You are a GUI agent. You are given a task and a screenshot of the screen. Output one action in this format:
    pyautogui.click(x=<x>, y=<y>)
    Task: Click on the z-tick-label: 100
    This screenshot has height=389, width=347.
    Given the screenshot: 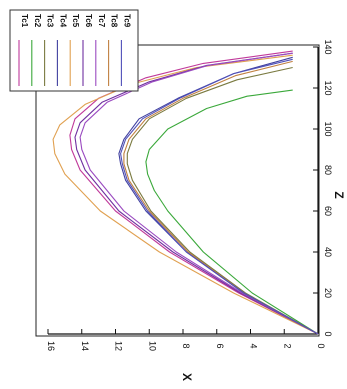 What is the action you would take?
    pyautogui.click(x=328, y=128)
    